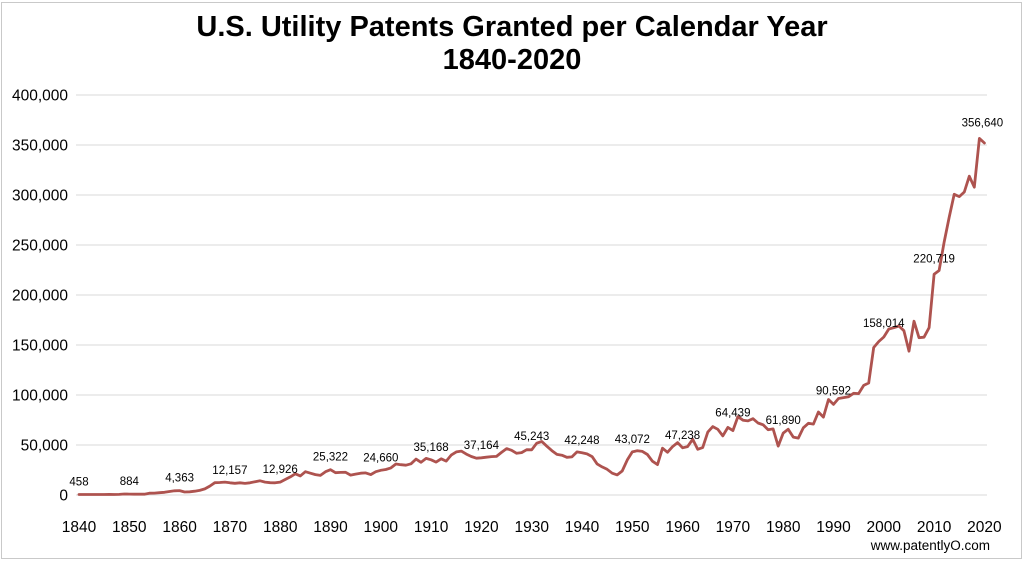  What do you see at coordinates (229, 471) in the screenshot?
I see `data-point-label: 12,157` at bounding box center [229, 471].